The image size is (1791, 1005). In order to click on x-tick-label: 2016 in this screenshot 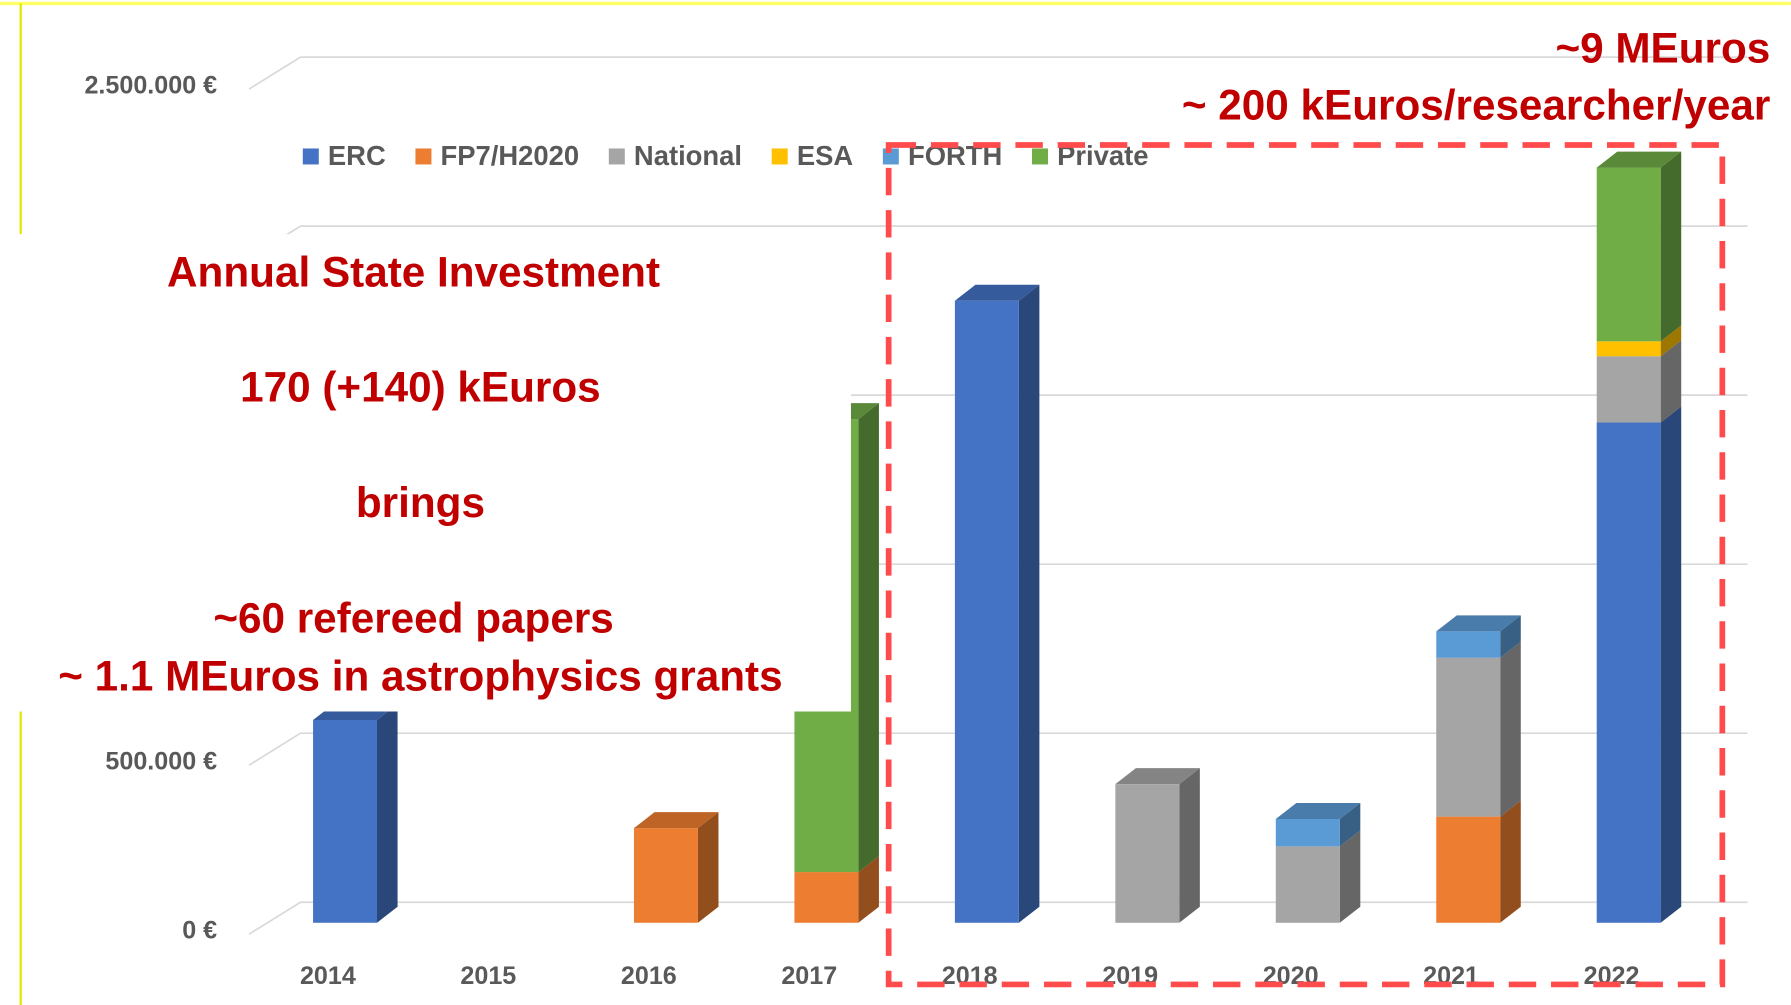, I will do `click(649, 976)`.